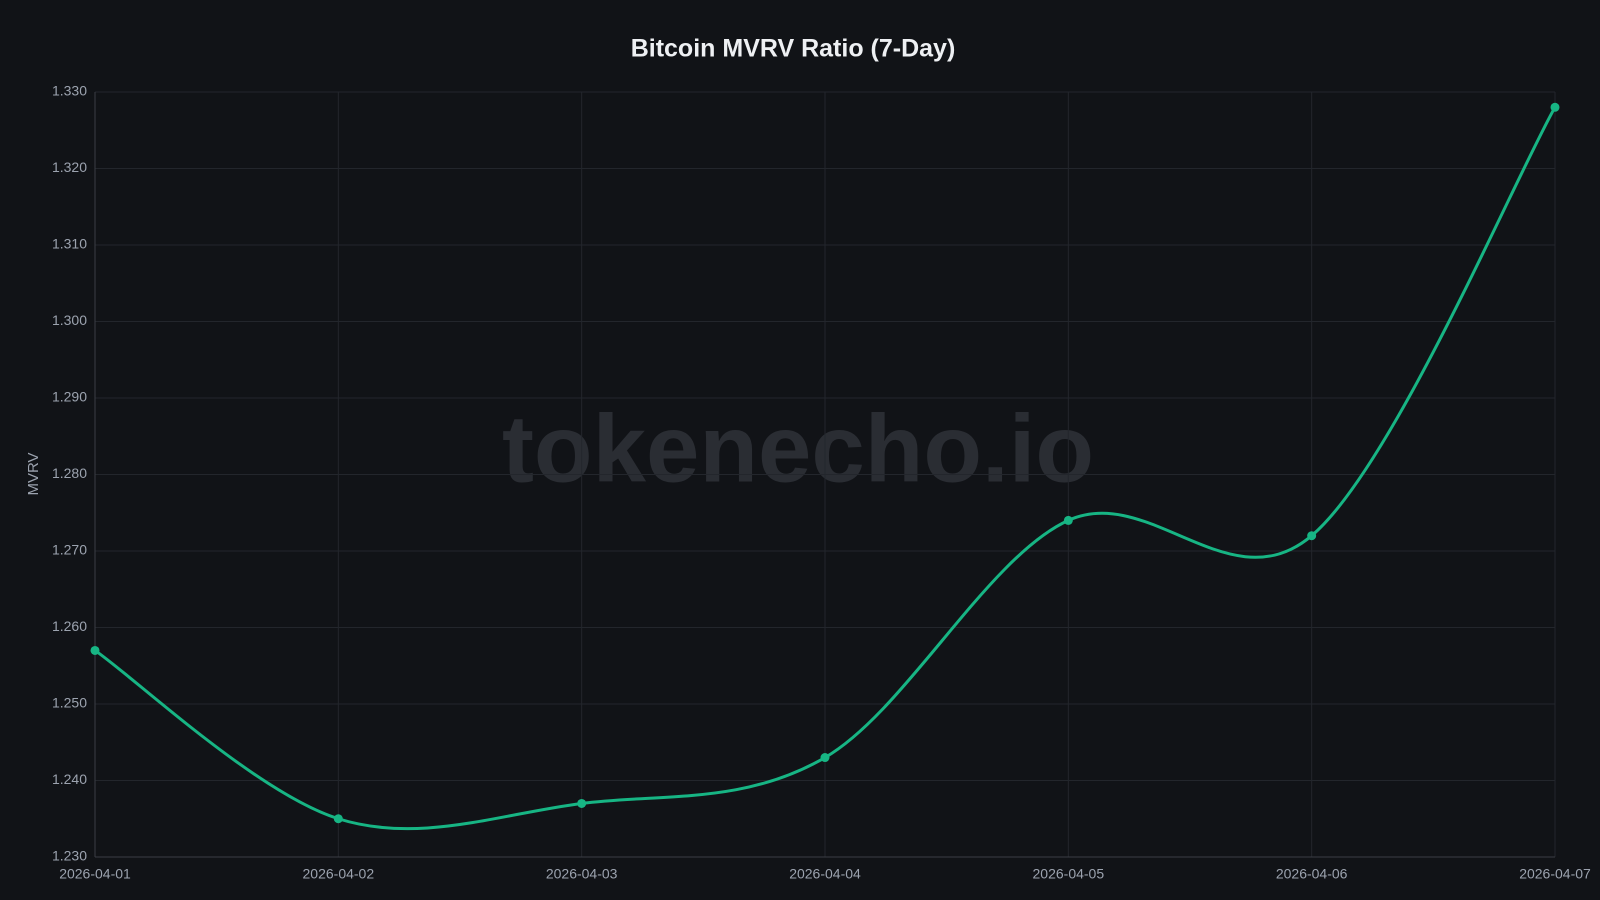  Describe the element at coordinates (69, 856) in the screenshot. I see `y-tick-label: 1.230` at that location.